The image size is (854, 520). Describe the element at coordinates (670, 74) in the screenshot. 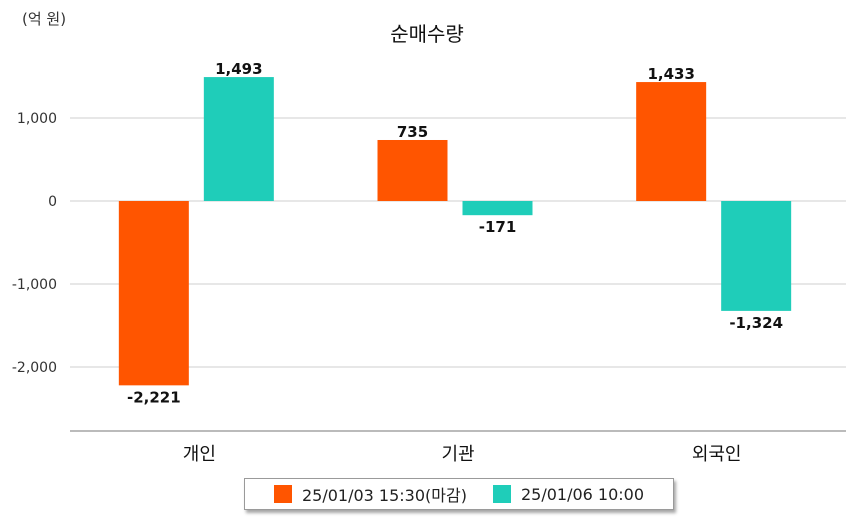

I see `data-label: 1,433` at that location.